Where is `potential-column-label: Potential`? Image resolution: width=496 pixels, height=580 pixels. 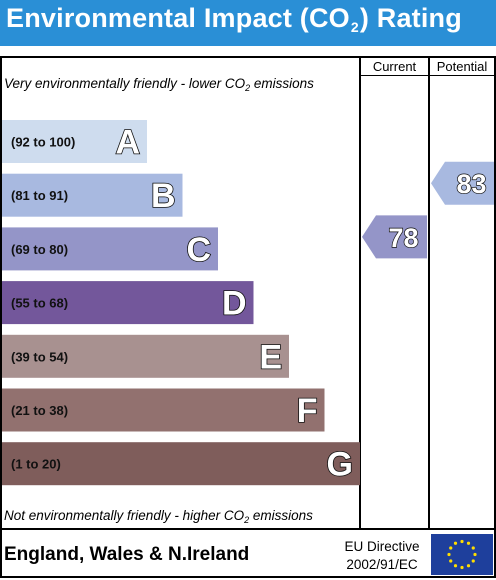 potential-column-label: Potential is located at coordinates (462, 66).